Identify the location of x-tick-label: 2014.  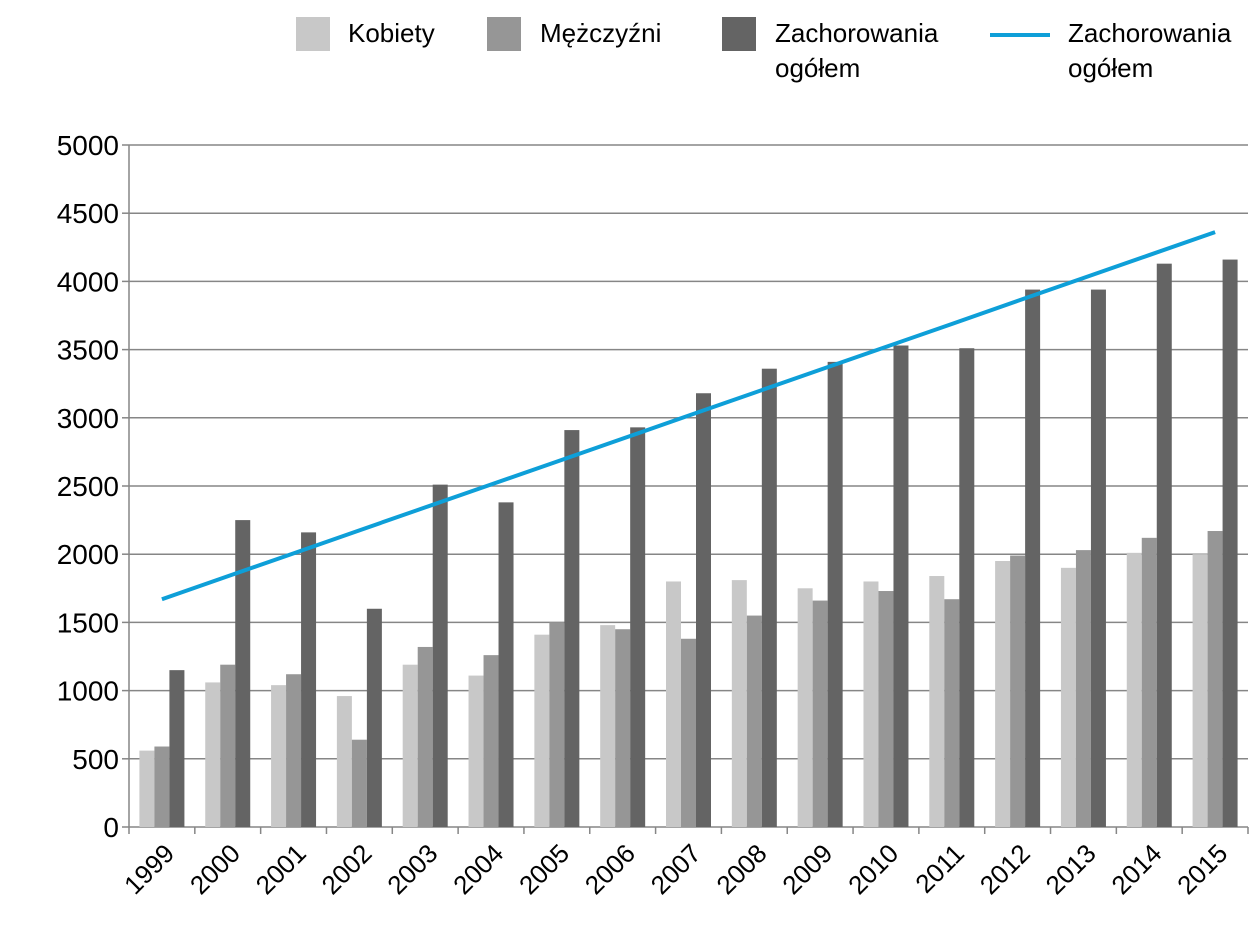
(1136, 869).